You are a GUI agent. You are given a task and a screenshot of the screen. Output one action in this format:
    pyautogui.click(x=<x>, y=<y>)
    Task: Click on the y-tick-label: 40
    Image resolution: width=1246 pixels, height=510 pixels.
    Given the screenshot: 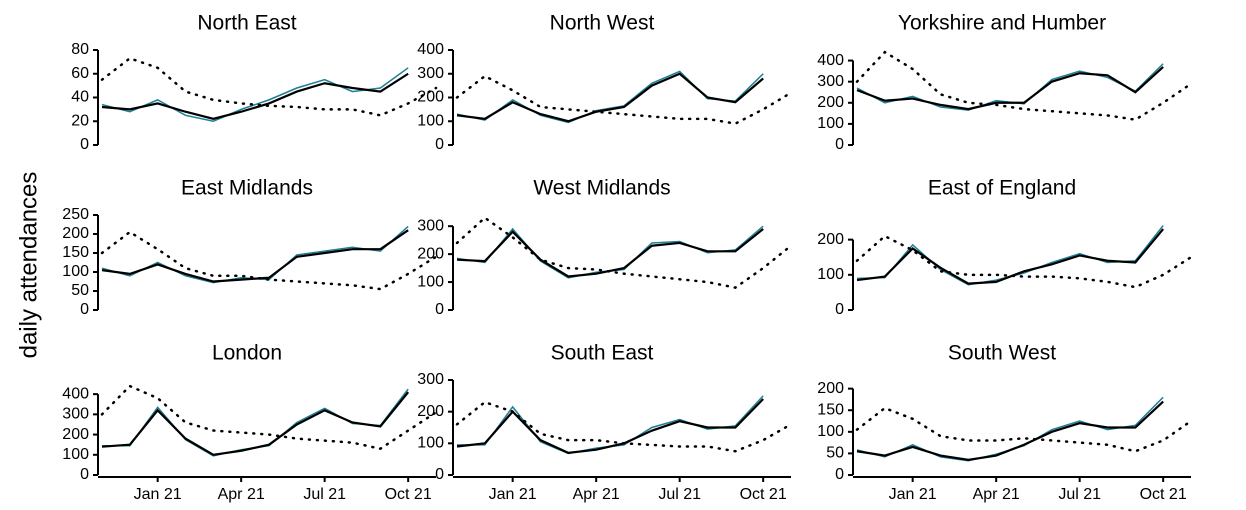 What is the action you would take?
    pyautogui.click(x=80, y=97)
    